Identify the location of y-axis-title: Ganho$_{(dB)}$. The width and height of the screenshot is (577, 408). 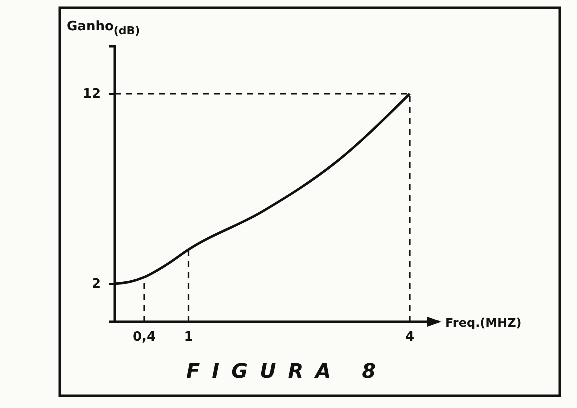
(103, 29).